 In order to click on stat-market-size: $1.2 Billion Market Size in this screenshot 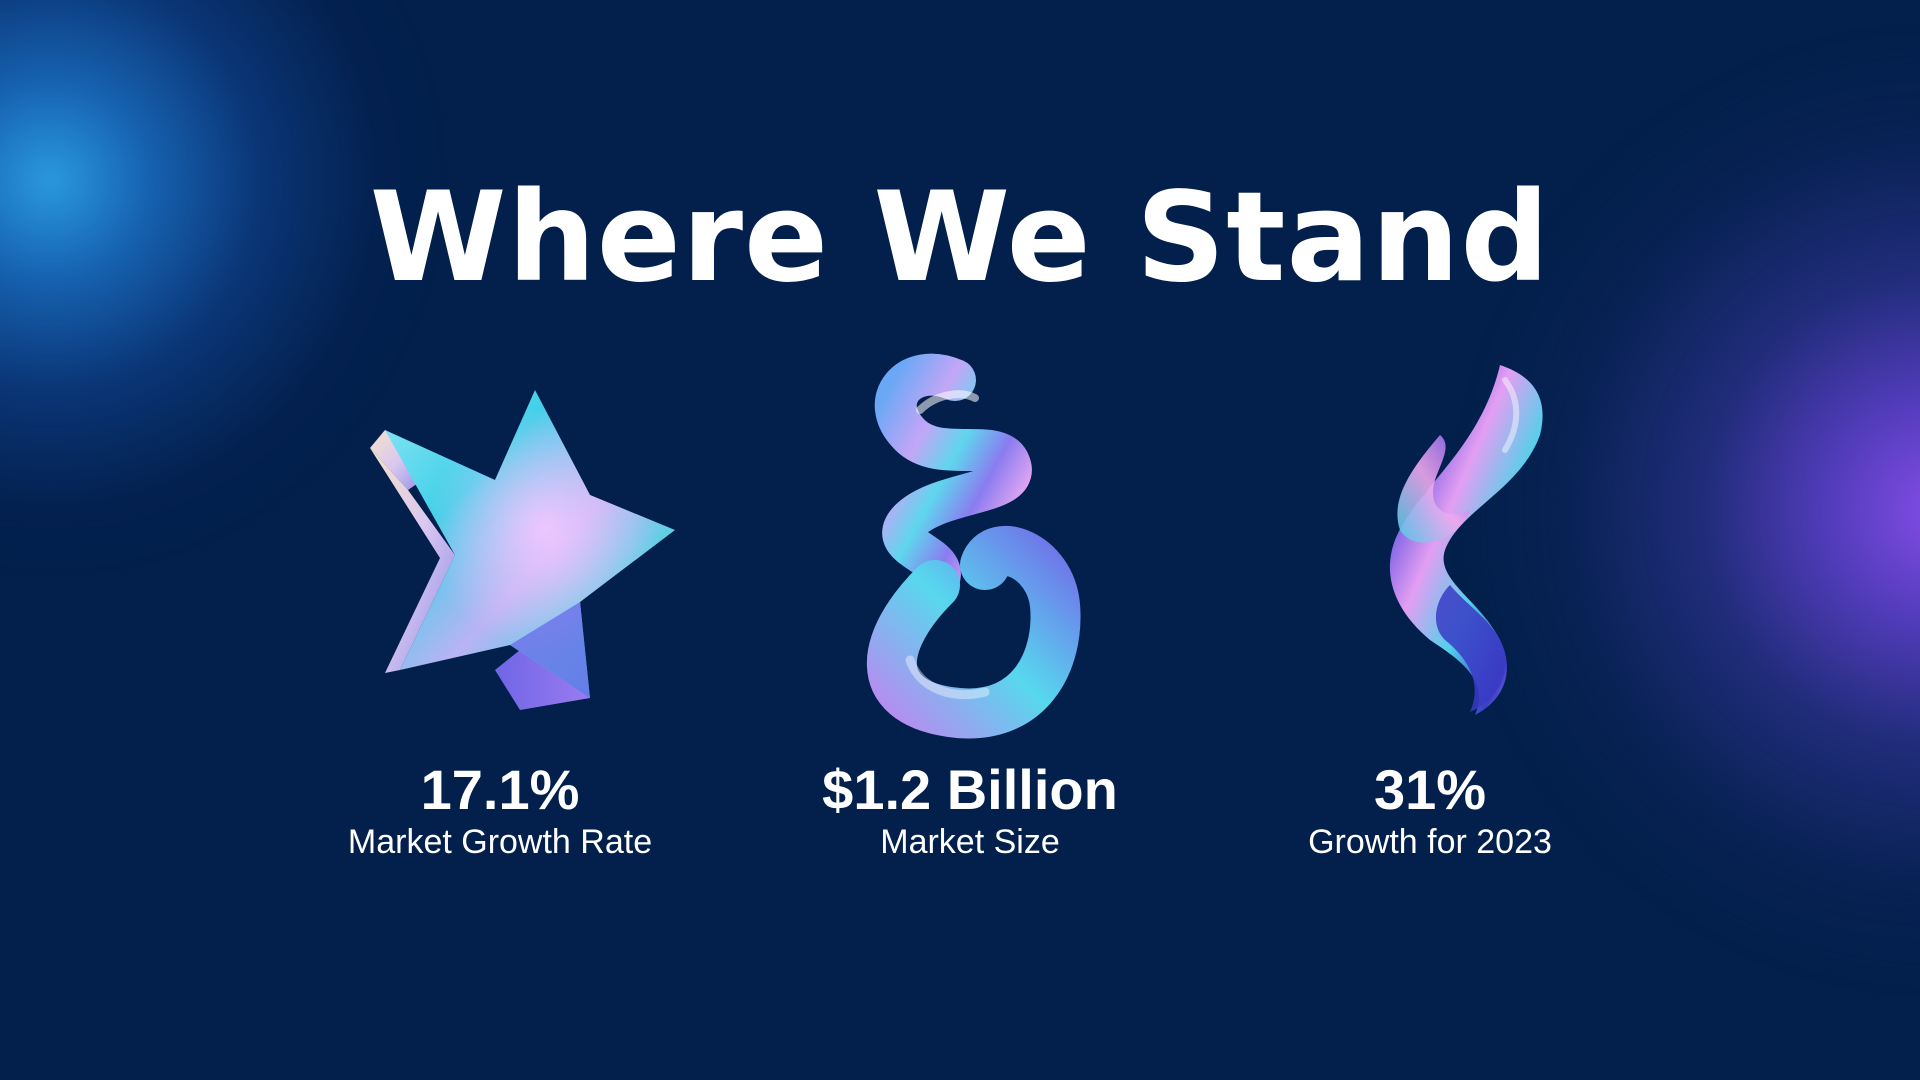, I will do `click(970, 600)`.